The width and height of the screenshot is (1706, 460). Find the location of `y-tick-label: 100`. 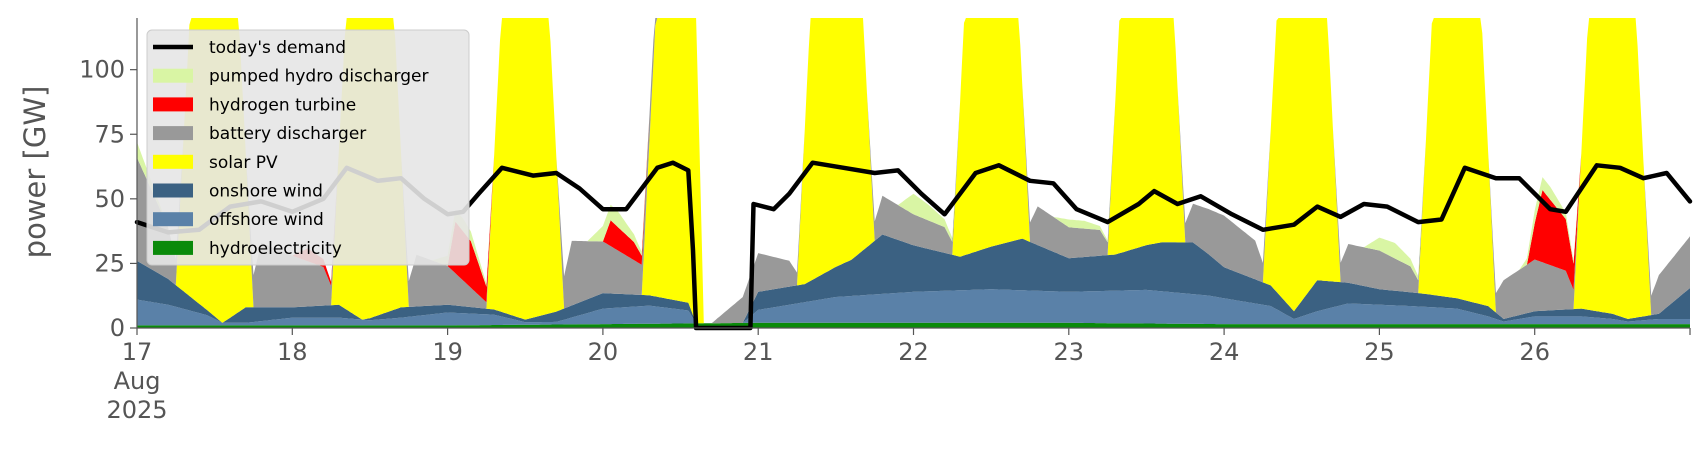

y-tick-label: 100 is located at coordinates (102, 70).